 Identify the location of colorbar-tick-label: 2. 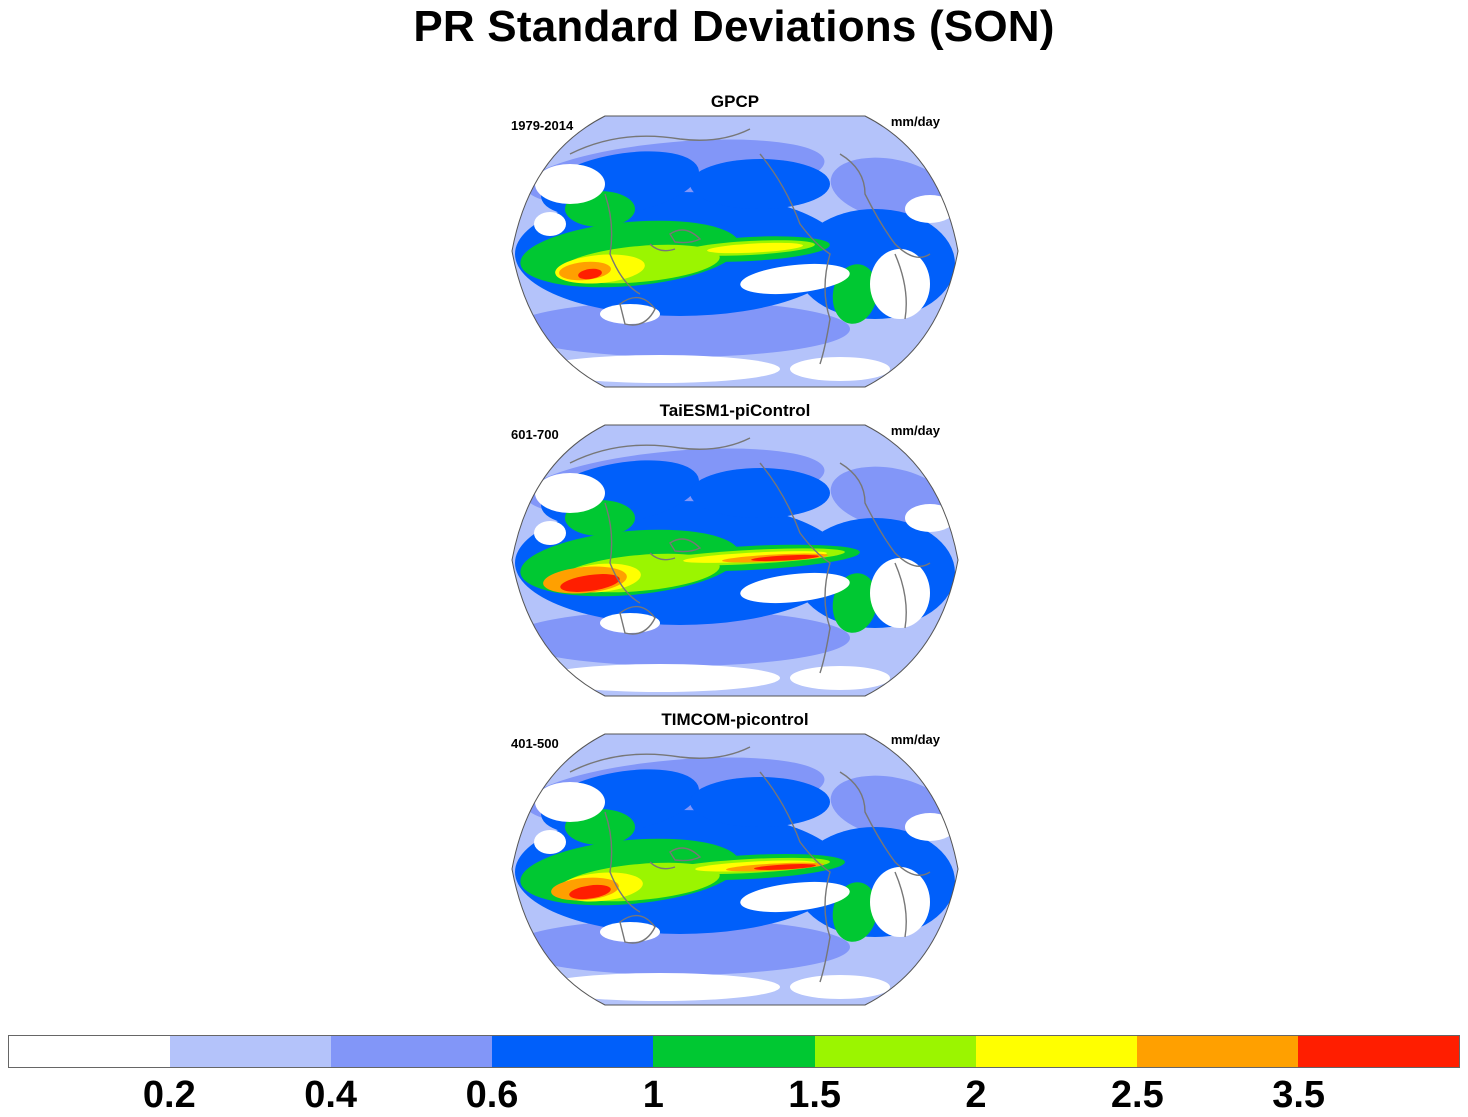
(976, 1095).